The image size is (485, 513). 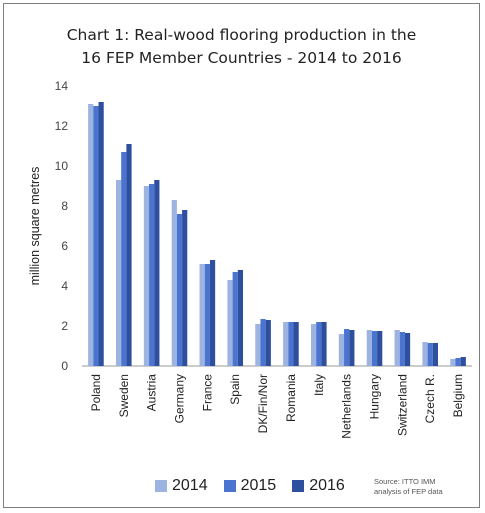 What do you see at coordinates (263, 342) in the screenshot?
I see `bar-2015-dk-fin-nor` at bounding box center [263, 342].